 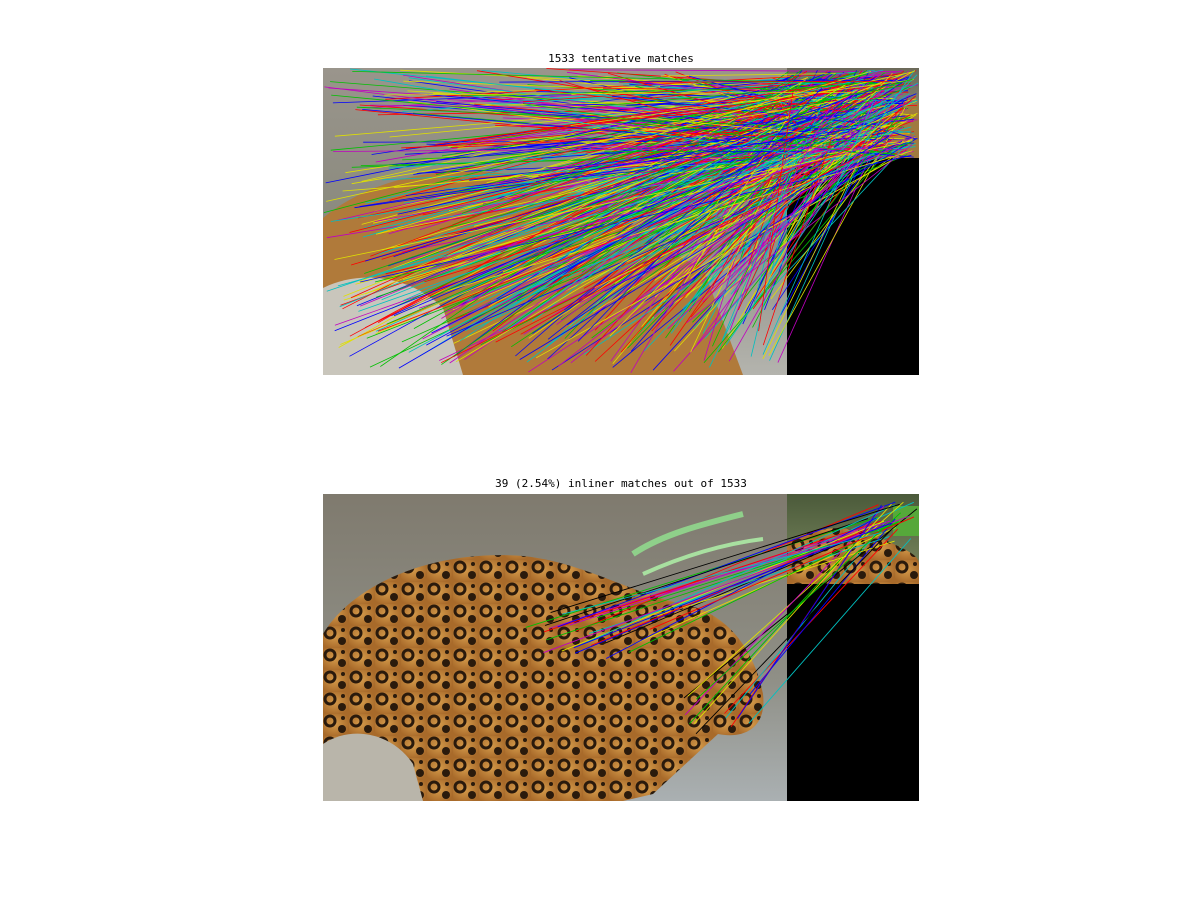 I want to click on inlier-match-lines, so click(x=721, y=618).